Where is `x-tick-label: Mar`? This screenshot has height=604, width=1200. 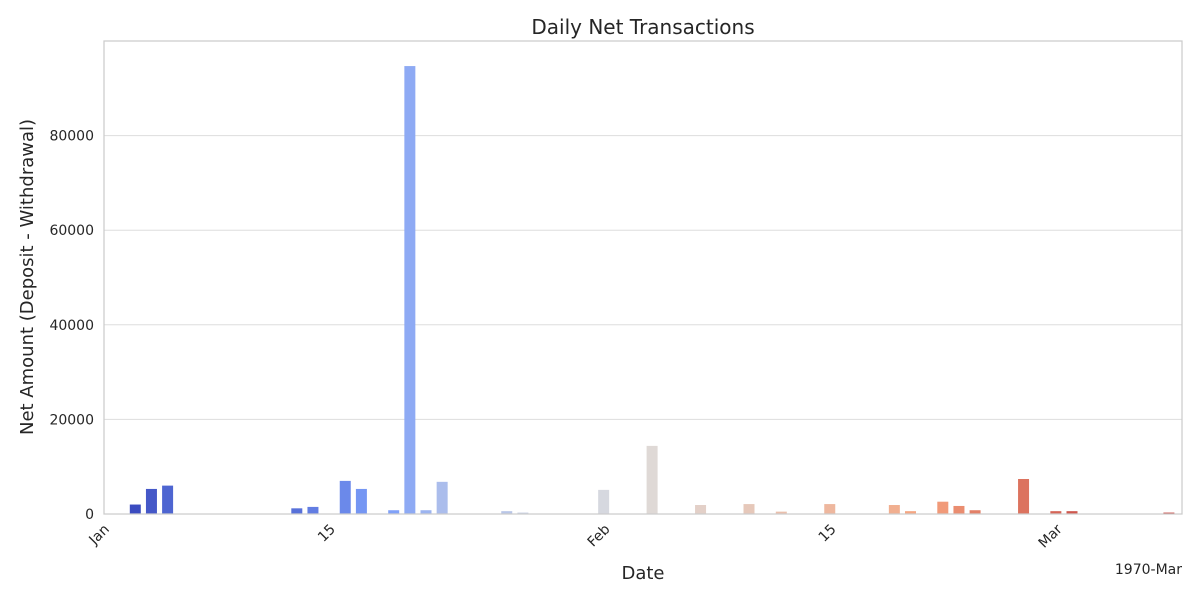 x-tick-label: Mar is located at coordinates (1051, 536).